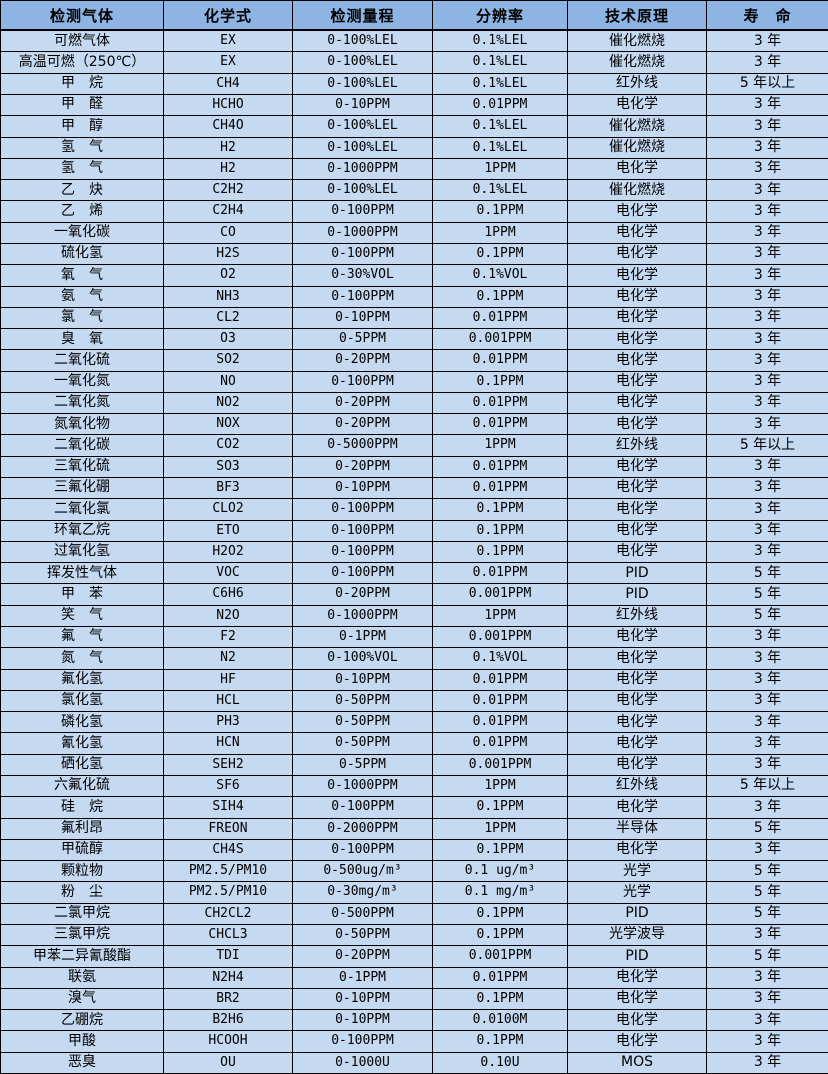 The image size is (828, 1074). Describe the element at coordinates (82, 594) in the screenshot. I see `cell-gas: 甲 苯` at that location.